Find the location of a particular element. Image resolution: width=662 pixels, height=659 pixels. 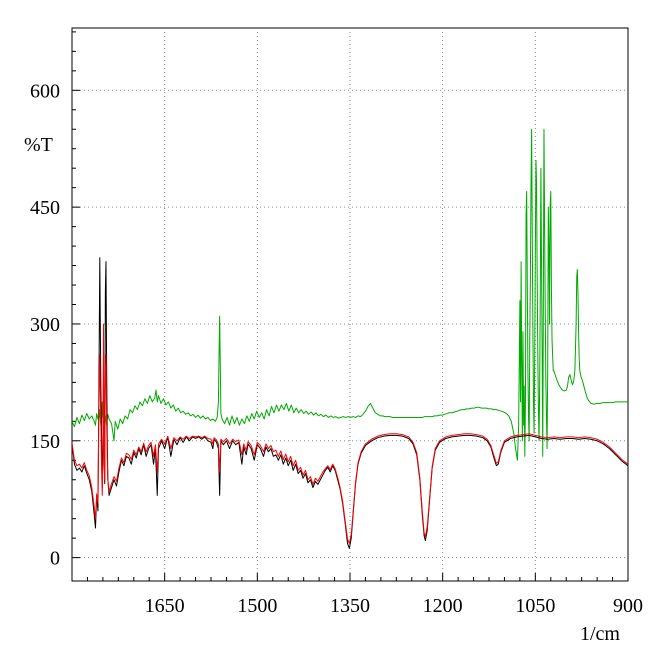

y-tick-label: 150 is located at coordinates (45, 442).